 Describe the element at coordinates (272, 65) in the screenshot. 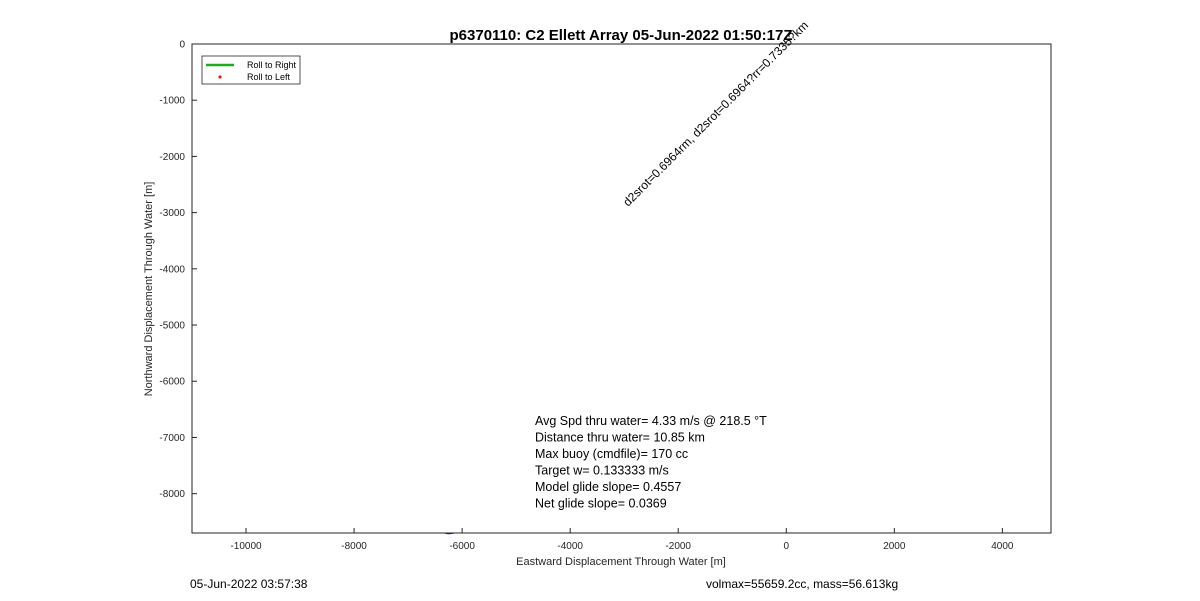

I see `legend-label: Roll to Right` at that location.